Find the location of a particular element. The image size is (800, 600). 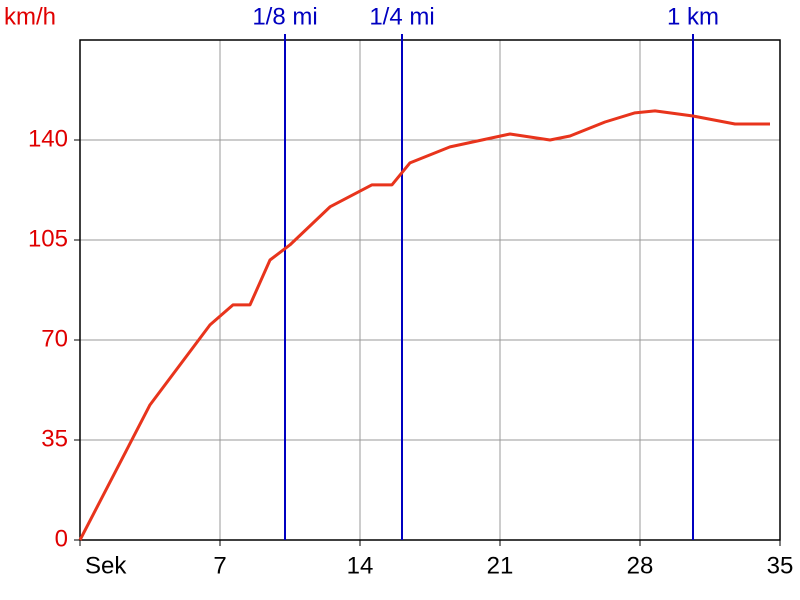

x-tick-label: Sek is located at coordinates (106, 565).